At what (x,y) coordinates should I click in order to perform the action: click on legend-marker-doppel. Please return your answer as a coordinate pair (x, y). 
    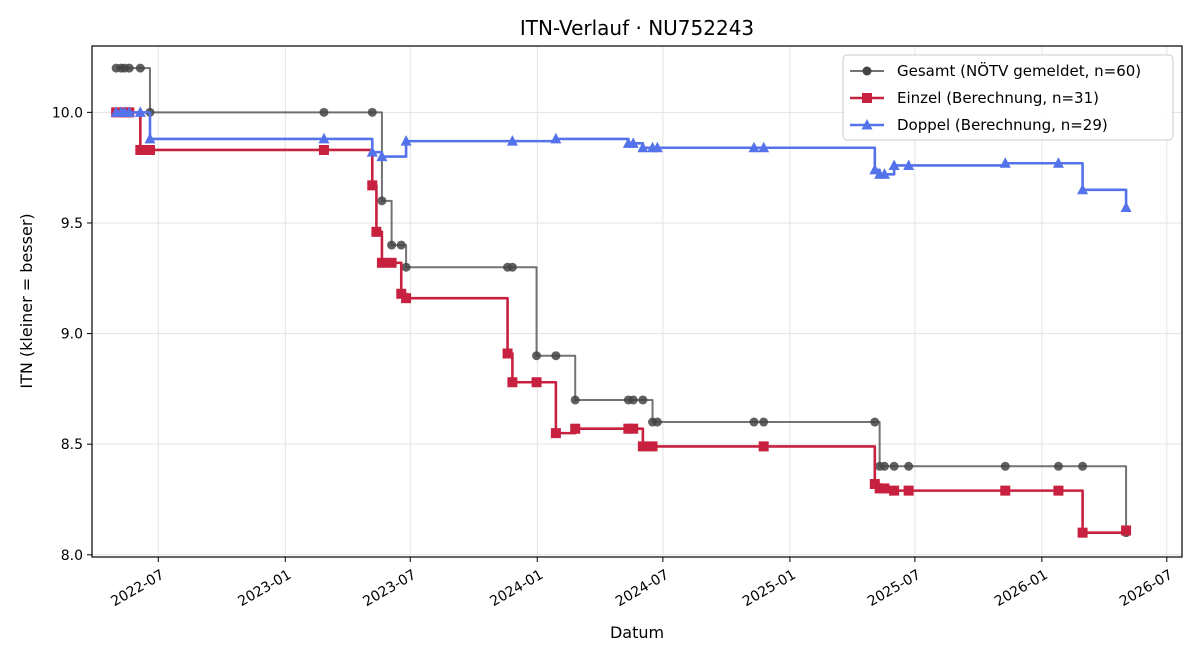
    Looking at the image, I should click on (867, 124).